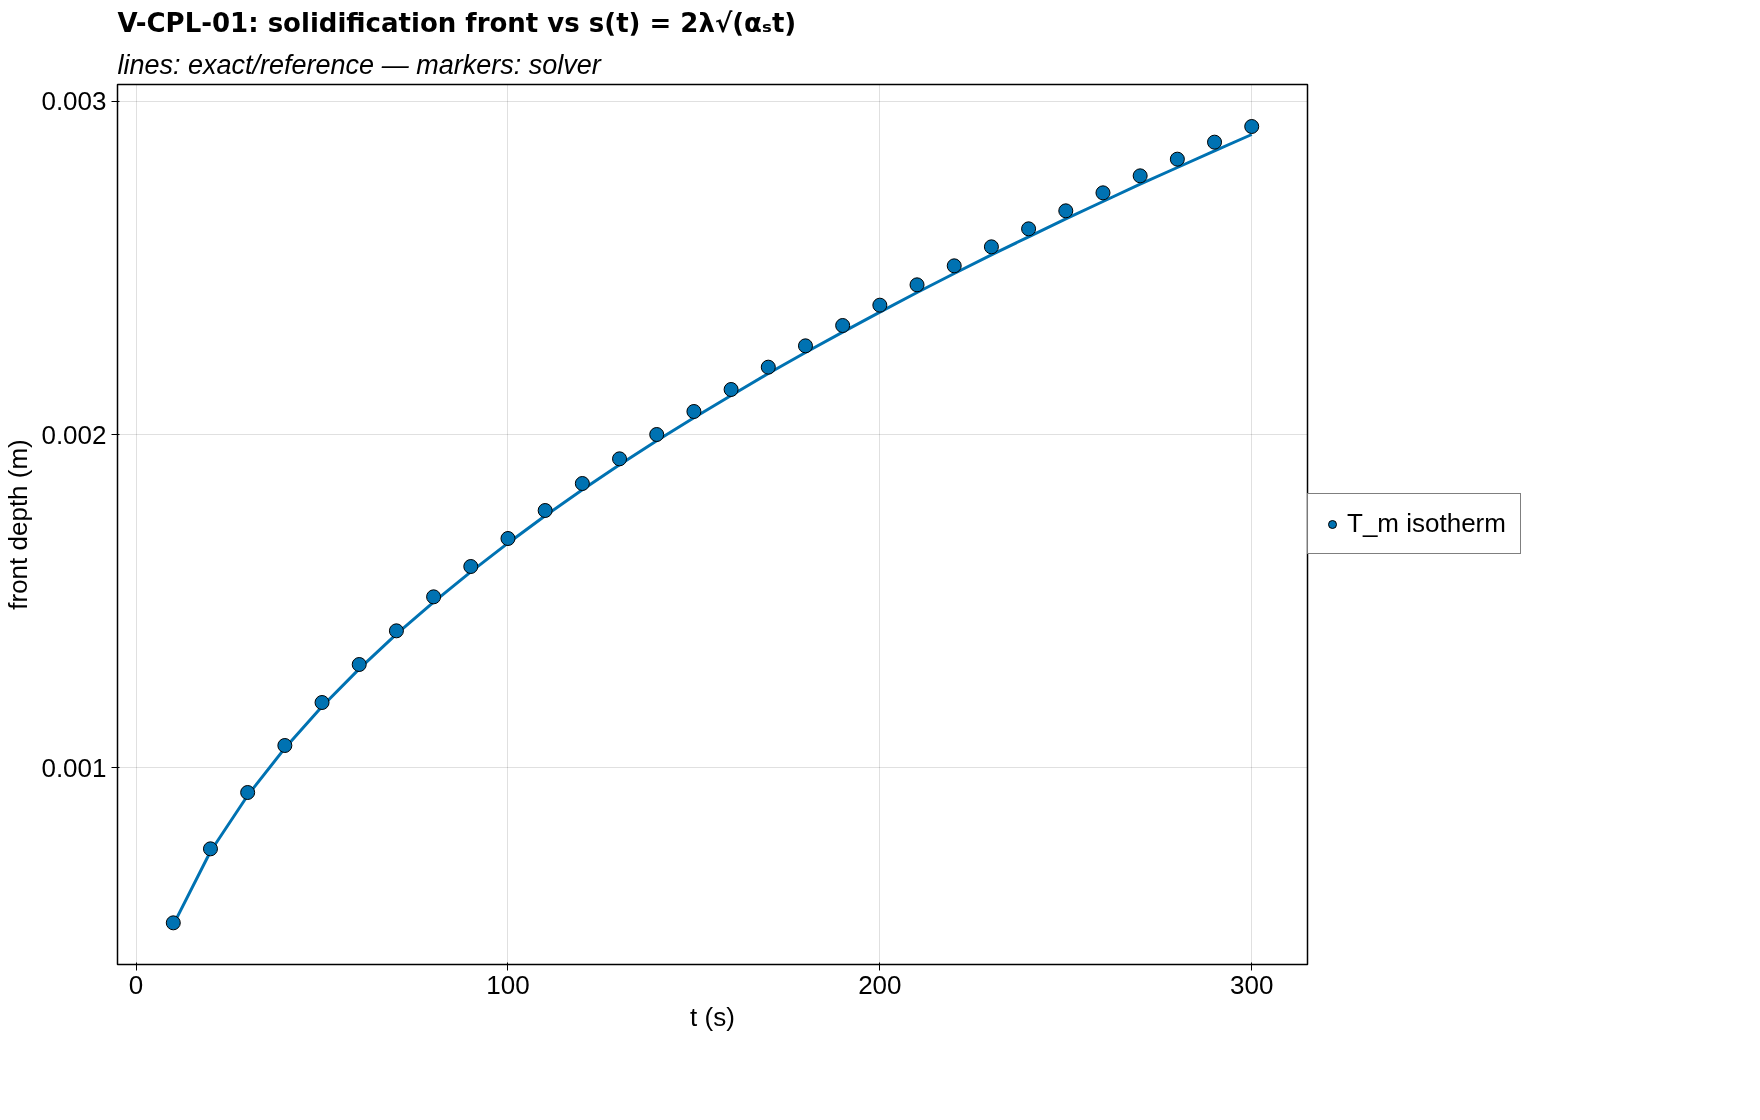 This screenshot has width=1760, height=1120. I want to click on x-axis-title: t (s), so click(712, 1016).